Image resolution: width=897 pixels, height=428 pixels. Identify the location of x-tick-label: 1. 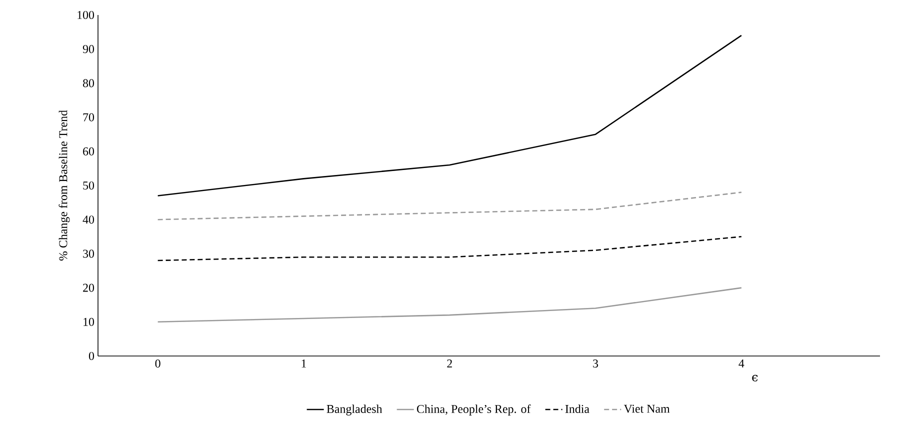
(304, 364).